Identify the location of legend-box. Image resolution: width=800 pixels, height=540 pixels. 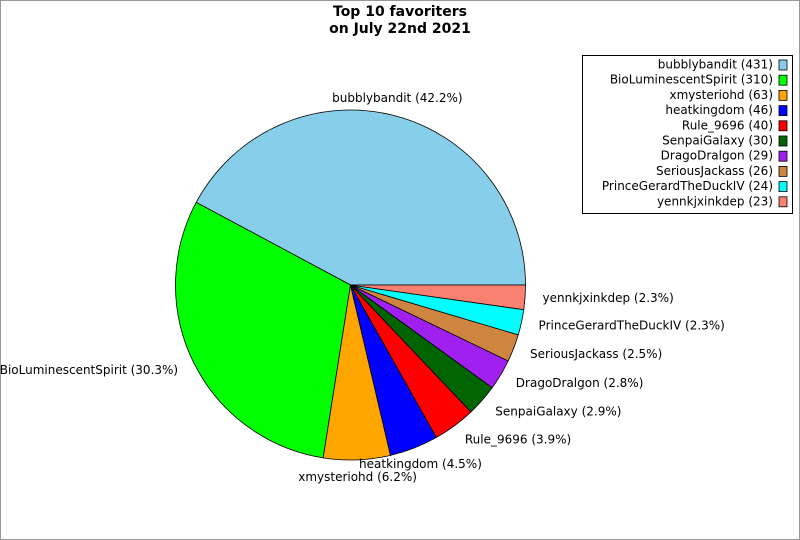
(687, 134).